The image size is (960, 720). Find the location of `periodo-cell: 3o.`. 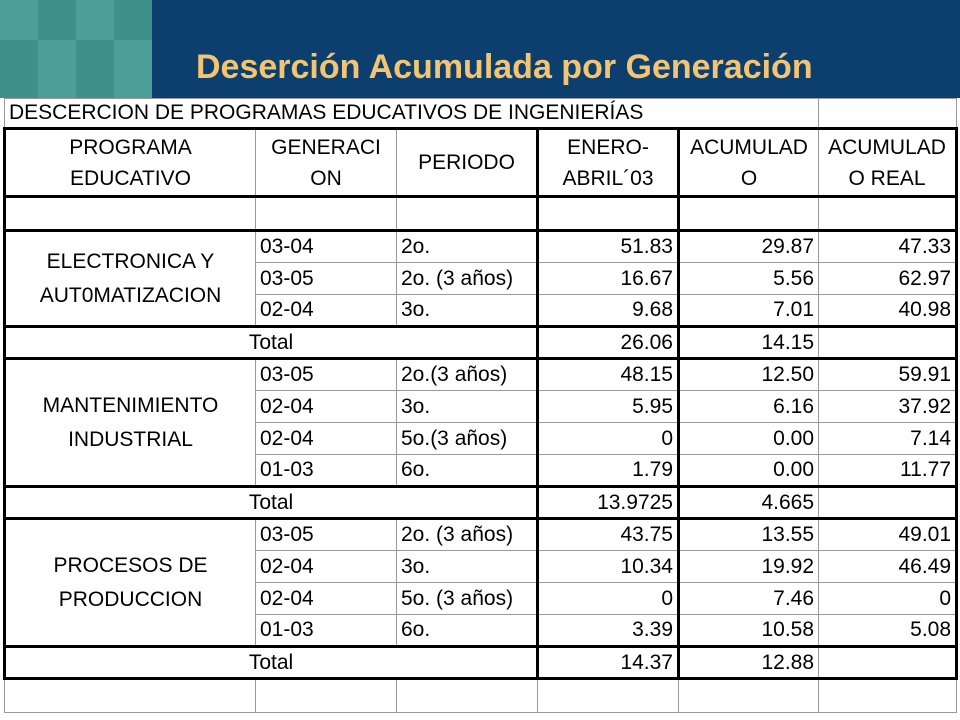

periodo-cell: 3o. is located at coordinates (467, 406).